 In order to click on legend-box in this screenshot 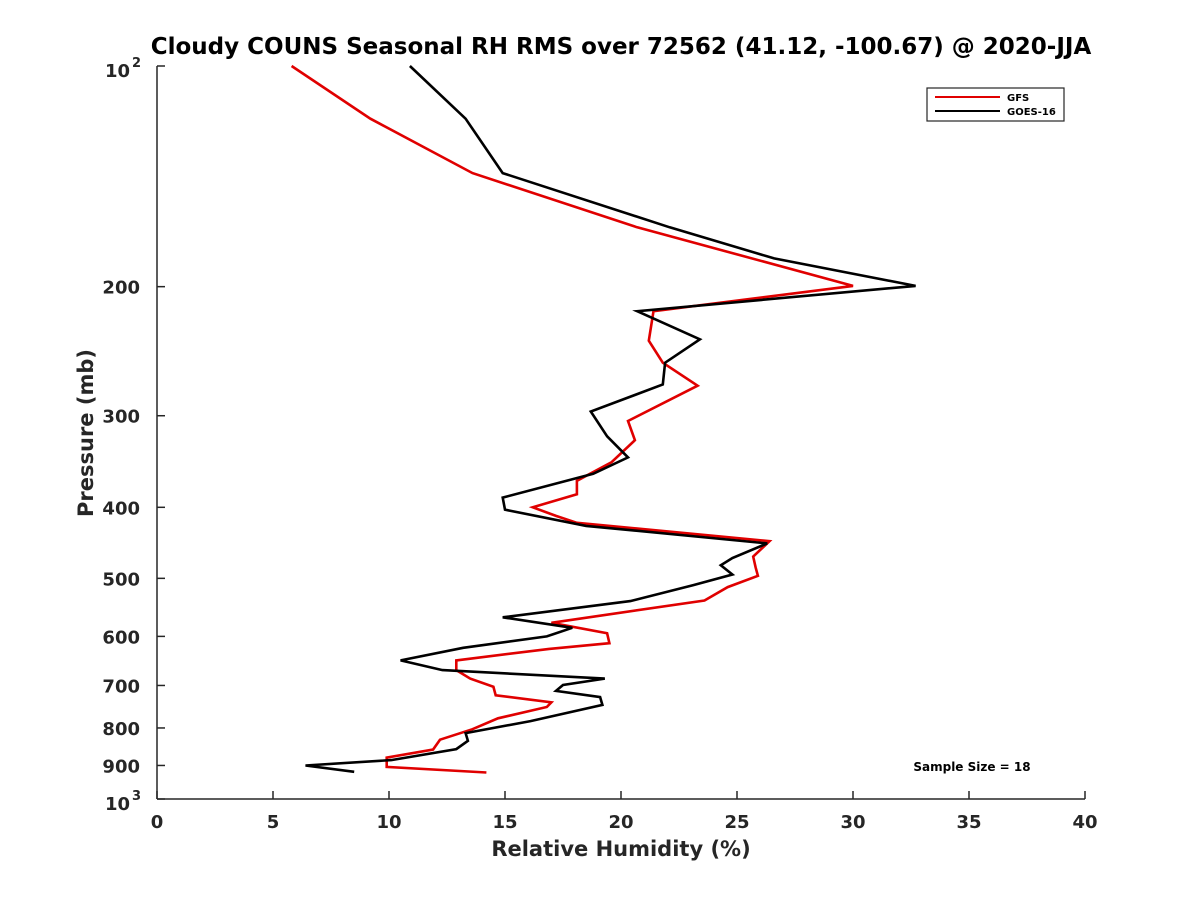, I will do `click(995, 104)`.